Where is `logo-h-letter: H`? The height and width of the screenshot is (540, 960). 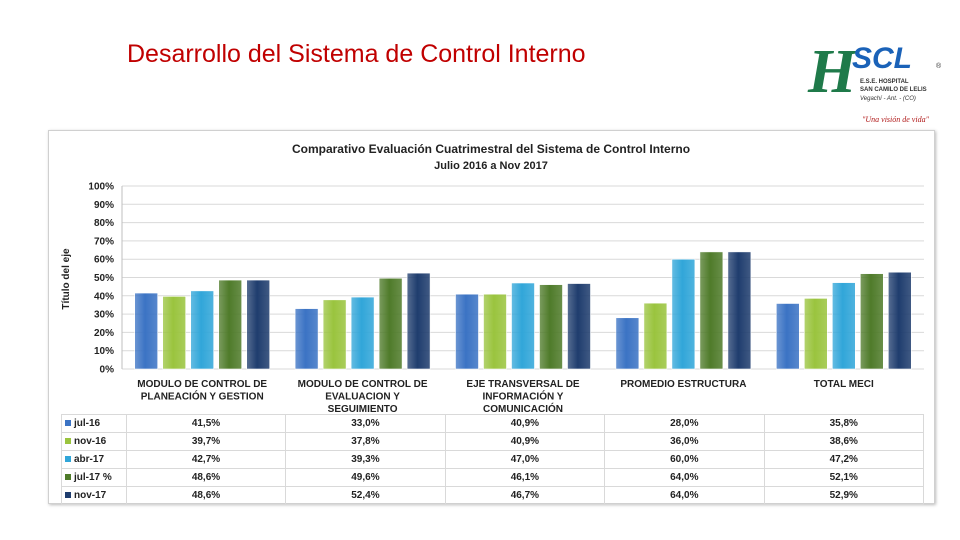
logo-h-letter: H is located at coordinates (832, 72).